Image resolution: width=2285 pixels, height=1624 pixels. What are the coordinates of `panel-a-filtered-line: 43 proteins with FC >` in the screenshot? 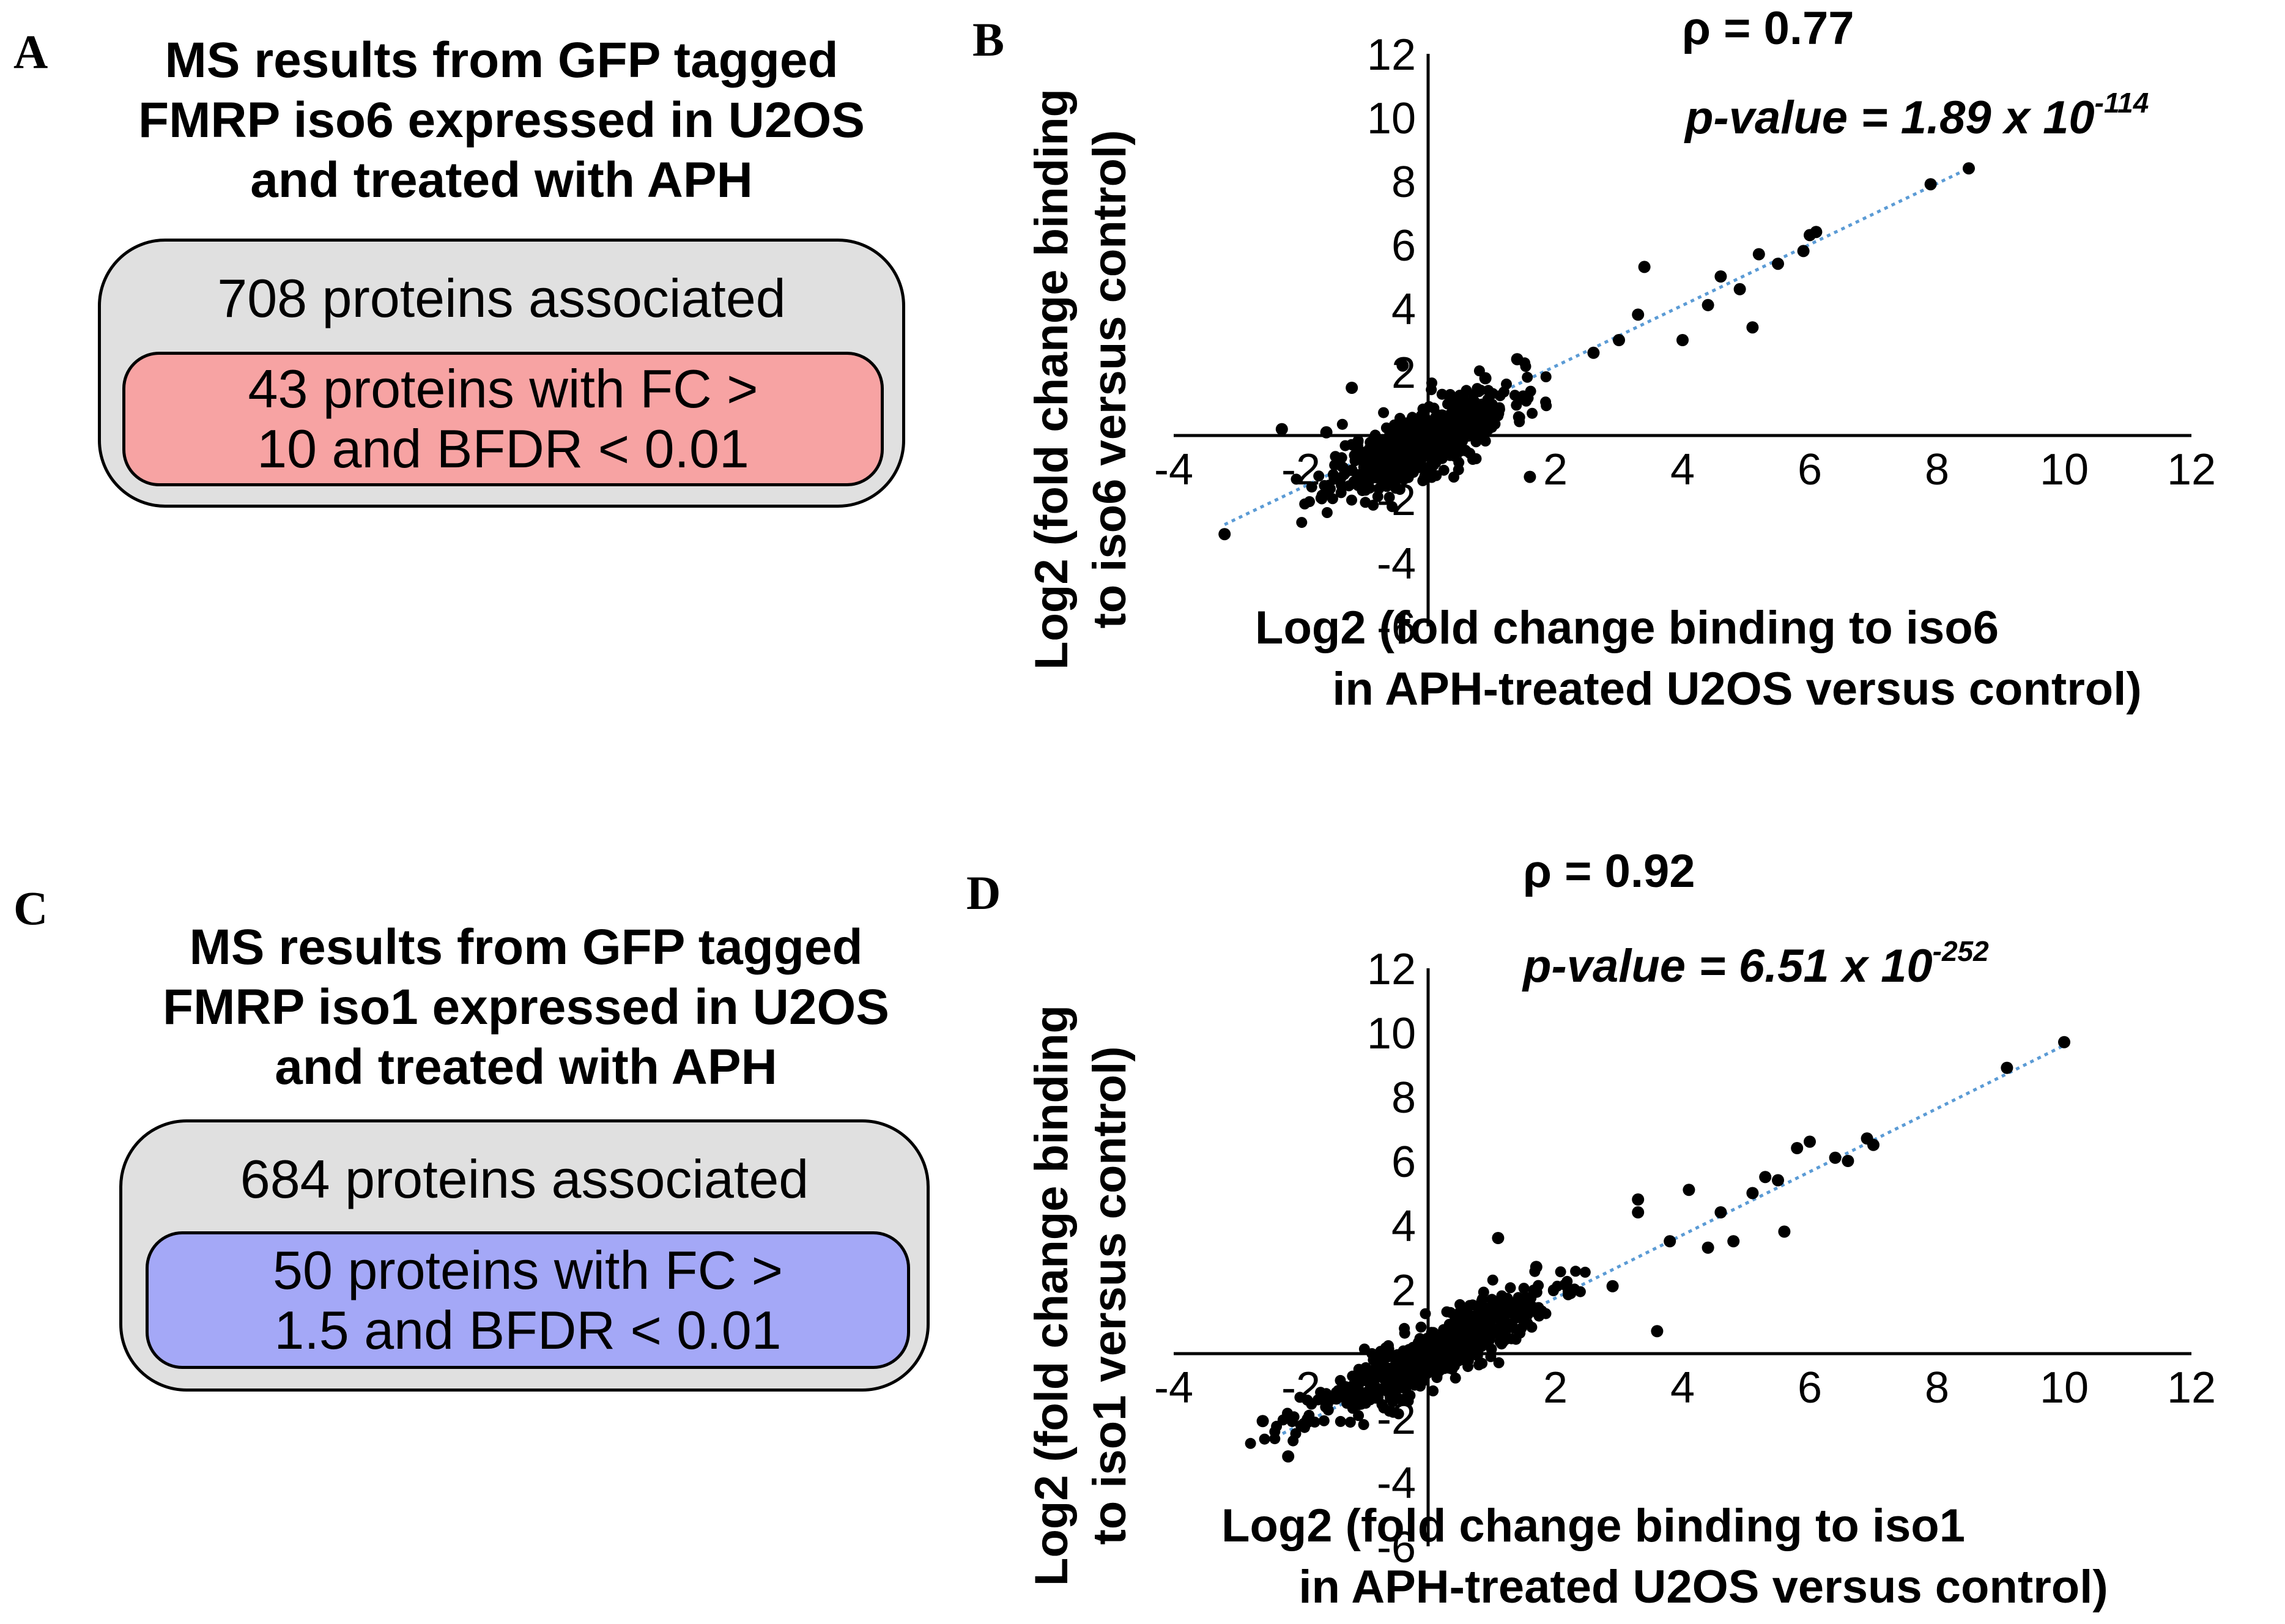 It's located at (503, 388).